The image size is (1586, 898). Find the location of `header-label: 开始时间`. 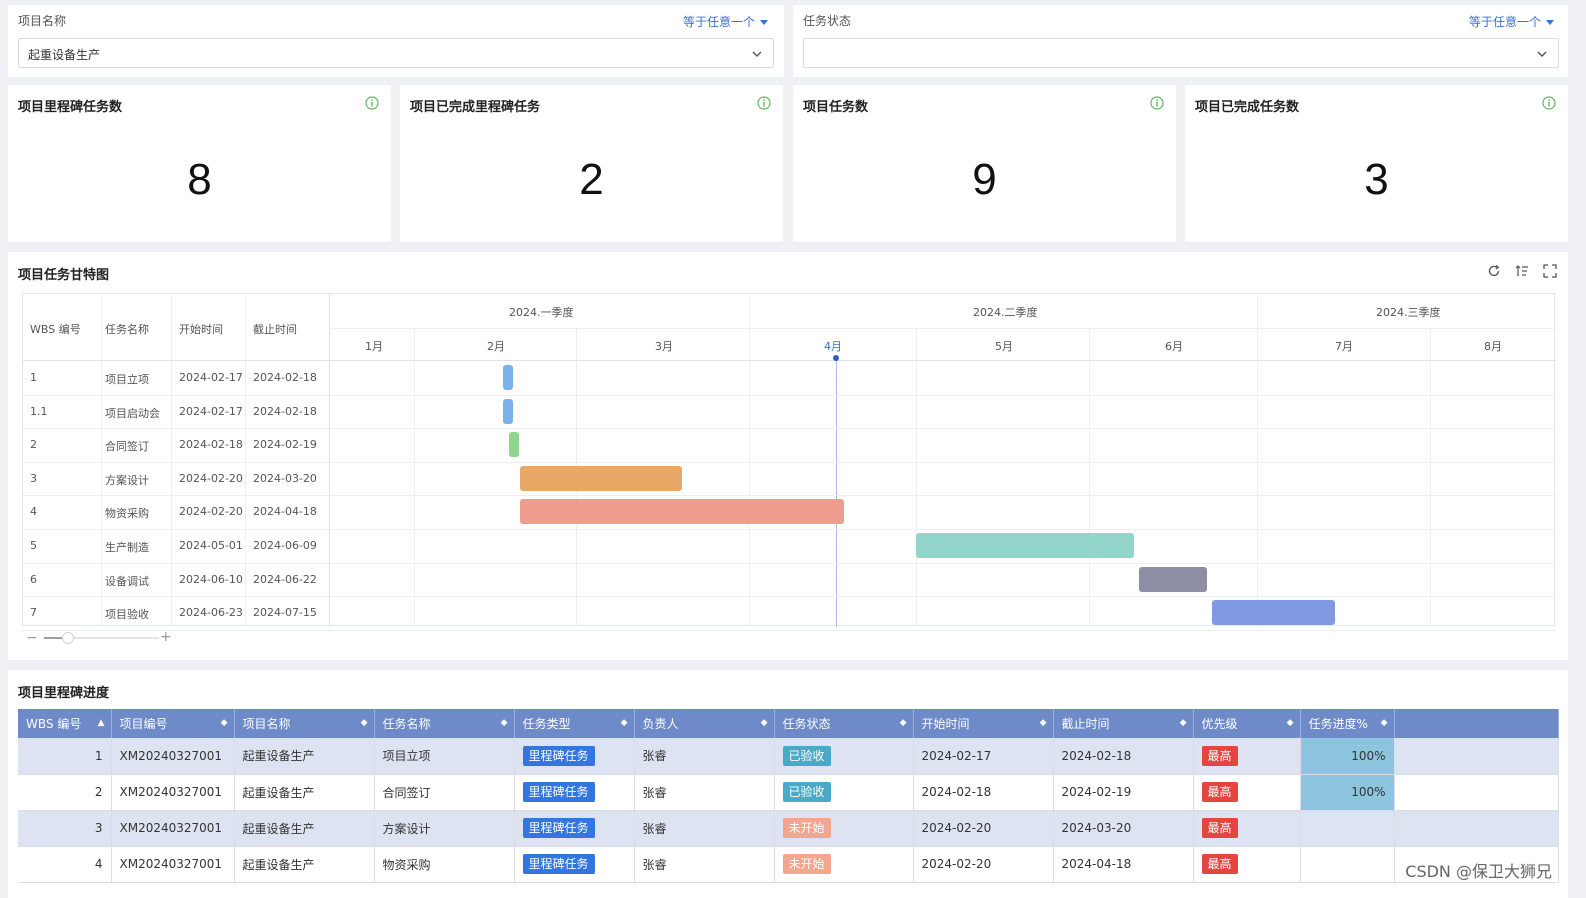

header-label: 开始时间 is located at coordinates (945, 724).